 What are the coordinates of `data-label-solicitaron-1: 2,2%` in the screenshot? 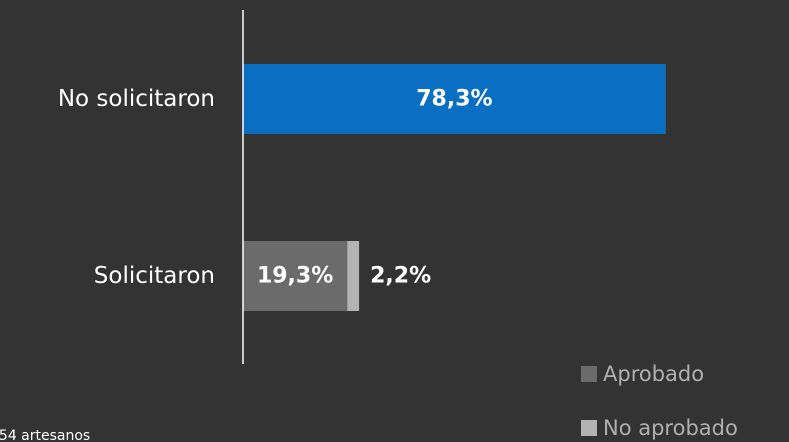 It's located at (400, 276).